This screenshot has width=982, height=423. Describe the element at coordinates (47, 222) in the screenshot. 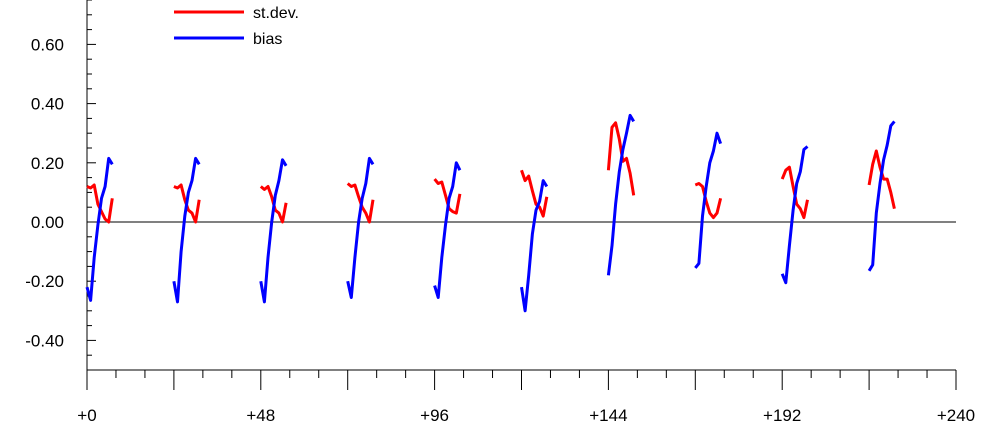

I see `y-tick-label: 0.00` at that location.